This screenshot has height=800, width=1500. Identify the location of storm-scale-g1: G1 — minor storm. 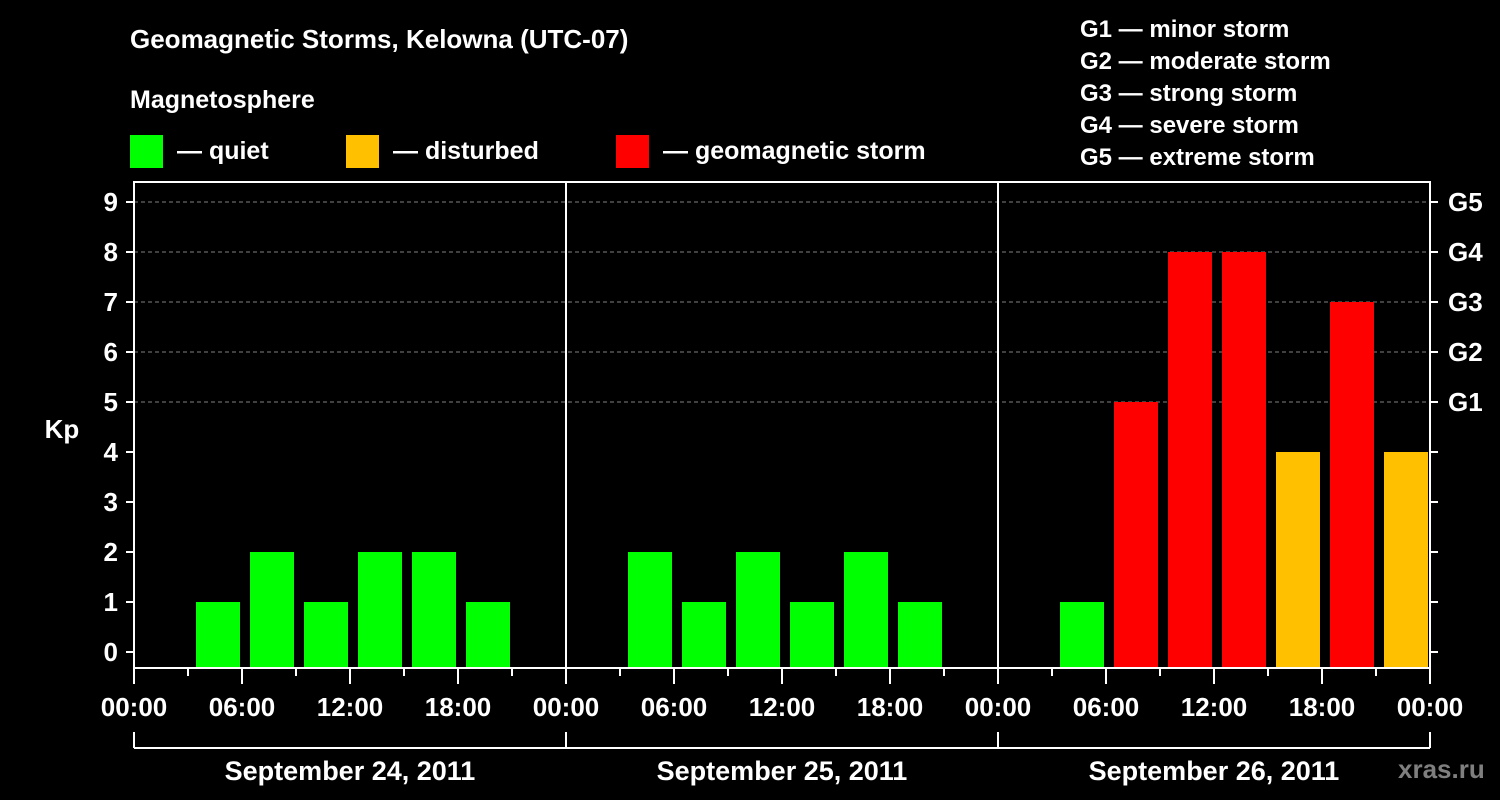
(1185, 29).